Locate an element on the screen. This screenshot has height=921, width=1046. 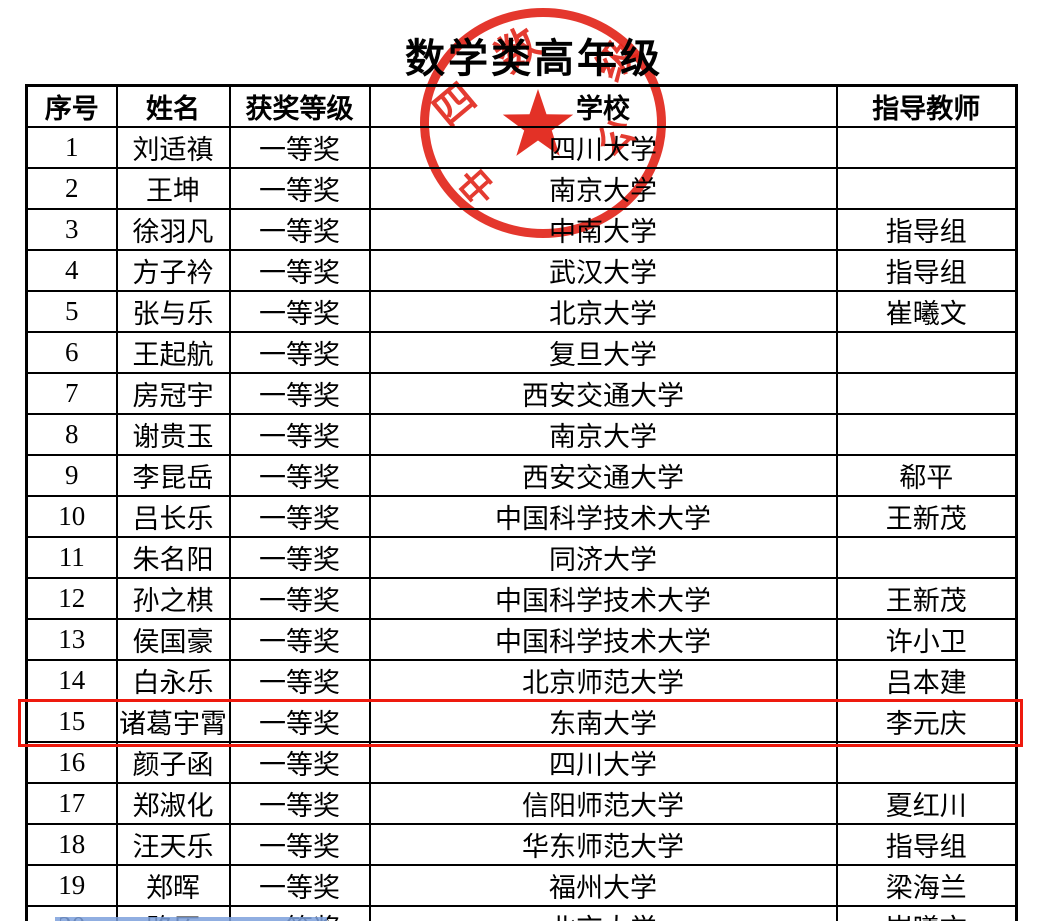
cell-no: 13 is located at coordinates (71, 639).